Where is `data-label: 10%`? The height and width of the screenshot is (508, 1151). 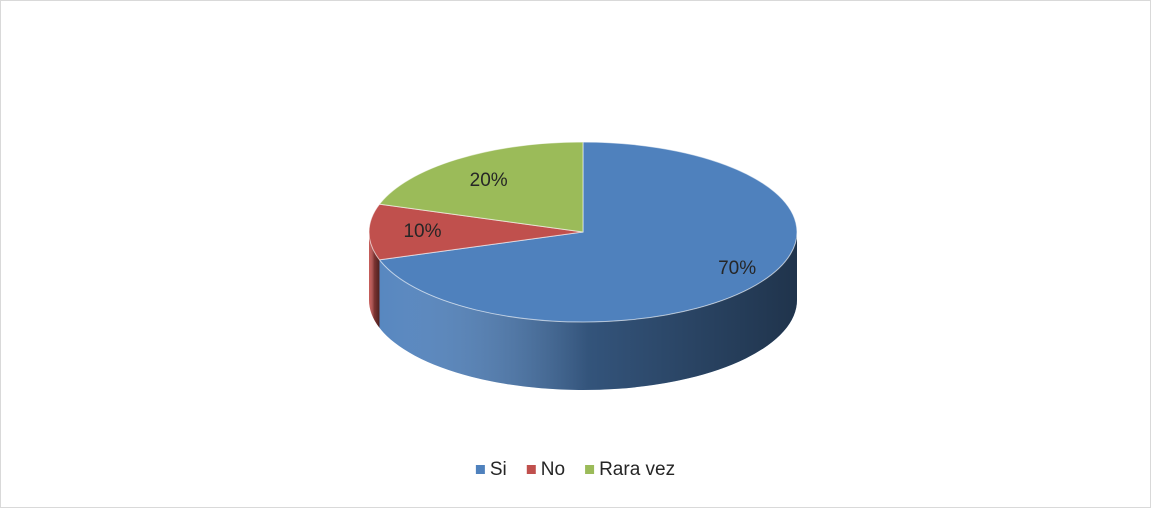
data-label: 10% is located at coordinates (422, 231).